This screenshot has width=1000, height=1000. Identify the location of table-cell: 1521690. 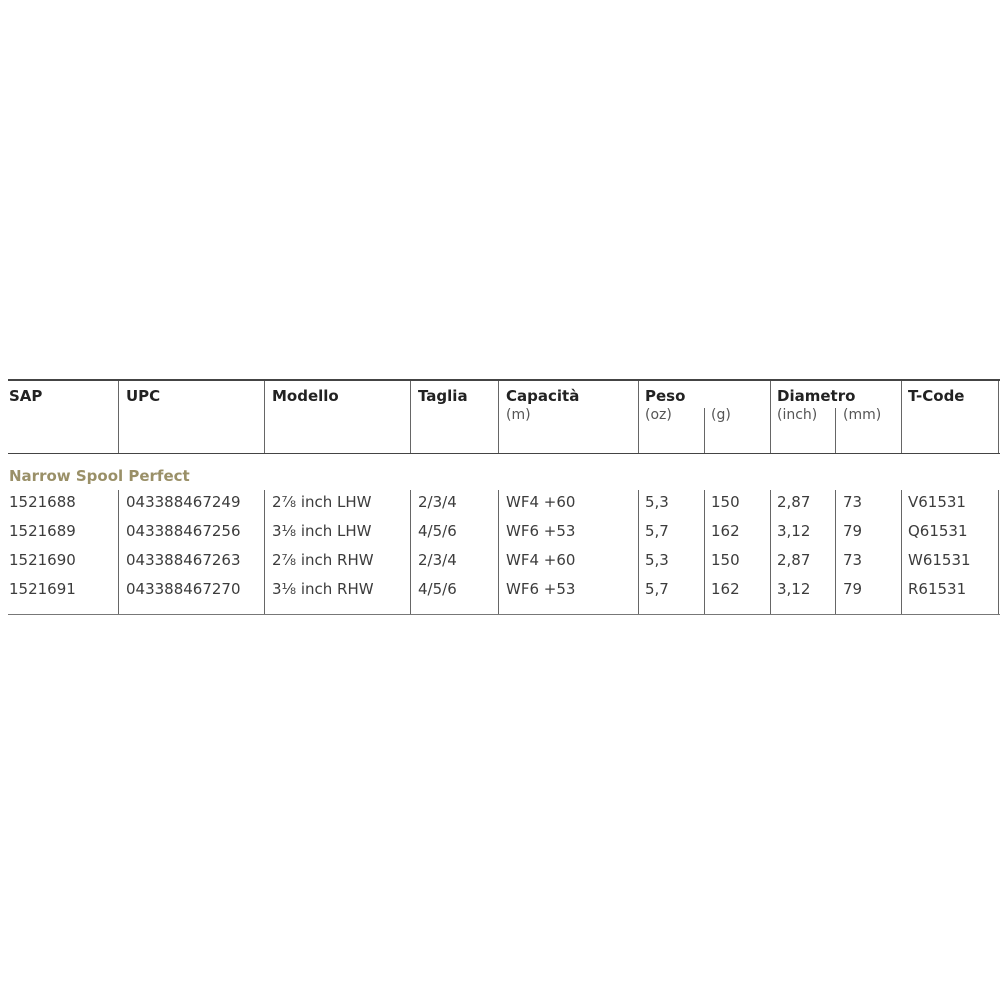
(42, 560).